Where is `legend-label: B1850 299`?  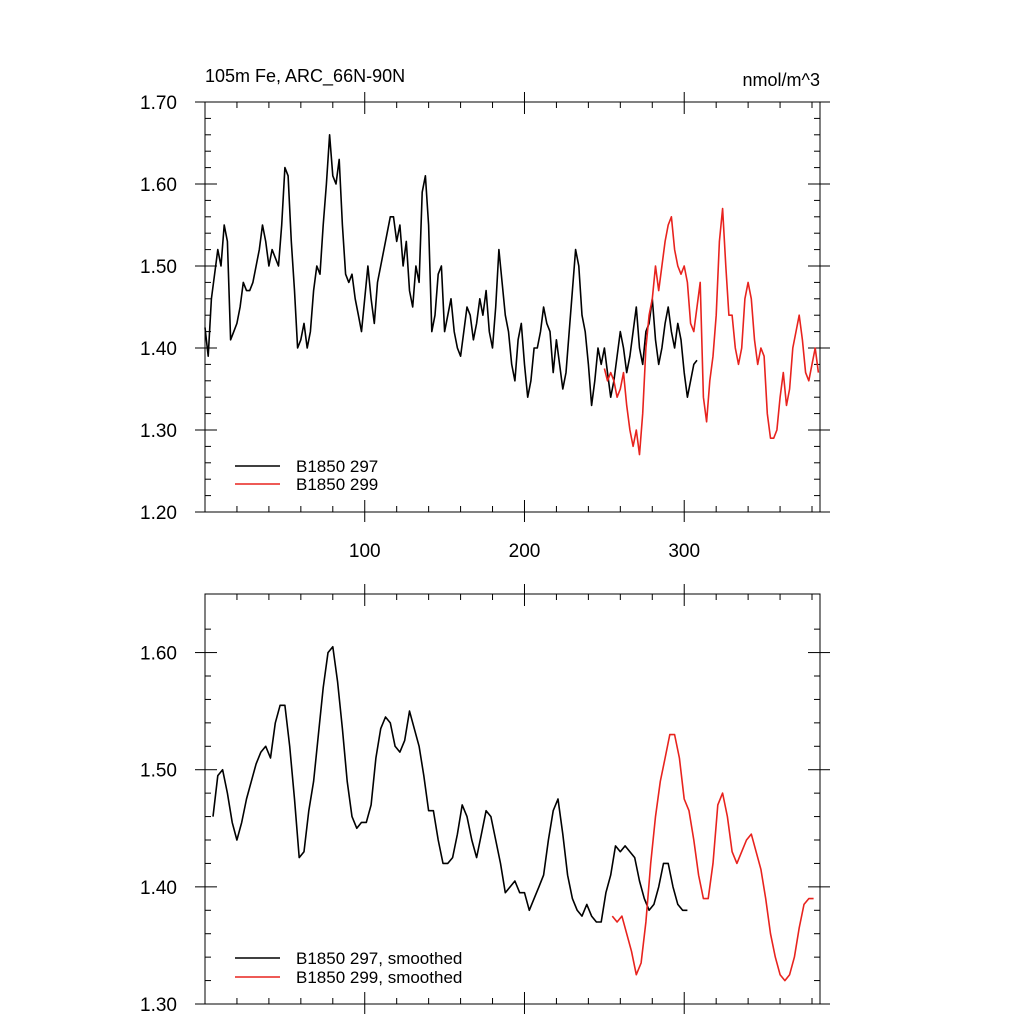 legend-label: B1850 299 is located at coordinates (337, 484).